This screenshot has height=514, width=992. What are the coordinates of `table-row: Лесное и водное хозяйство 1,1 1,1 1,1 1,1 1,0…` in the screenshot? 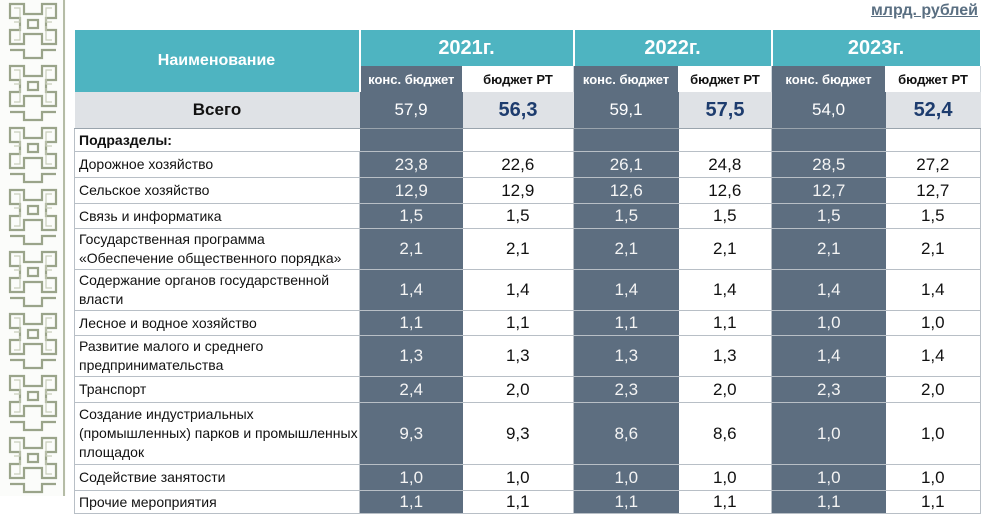 It's located at (528, 323).